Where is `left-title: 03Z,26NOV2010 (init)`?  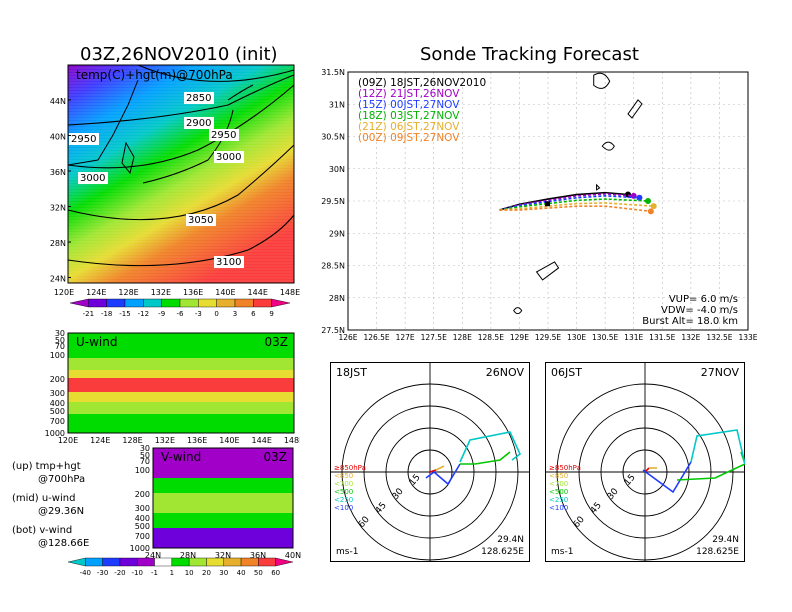
left-title: 03Z,26NOV2010 (init) is located at coordinates (179, 54).